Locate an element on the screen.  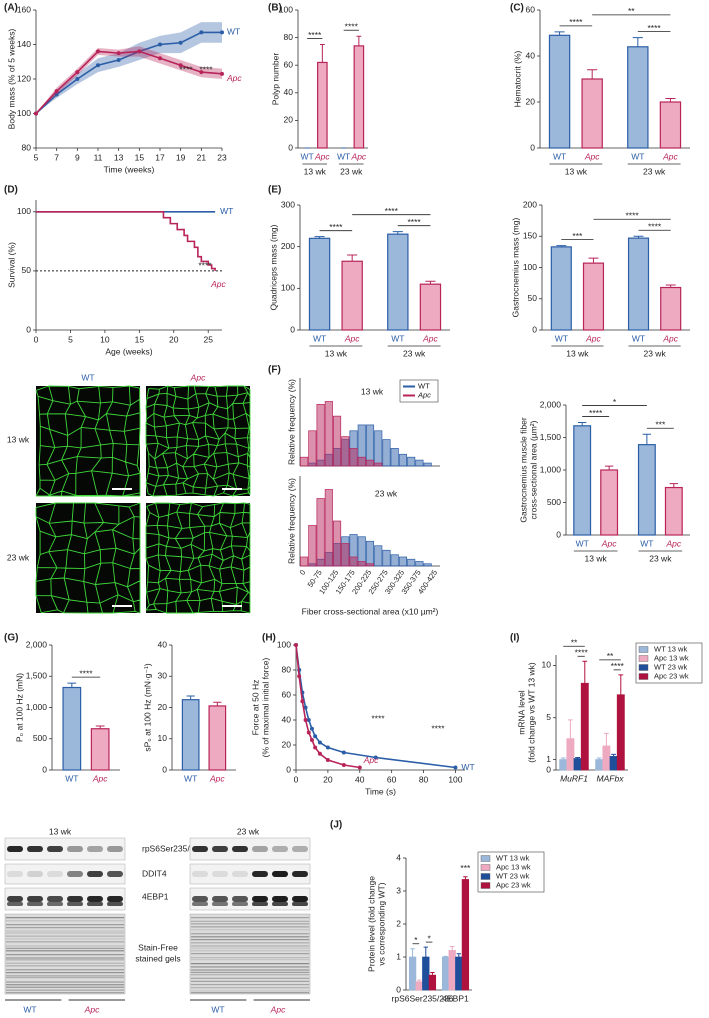
y-tick-label: 10 is located at coordinates (547, 665).